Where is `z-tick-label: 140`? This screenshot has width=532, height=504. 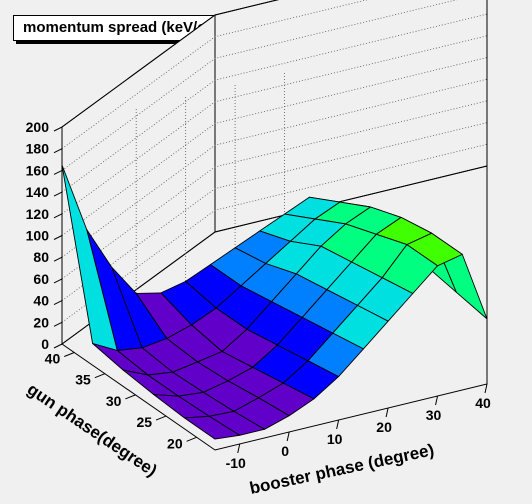
z-tick-label: 140 is located at coordinates (38, 192).